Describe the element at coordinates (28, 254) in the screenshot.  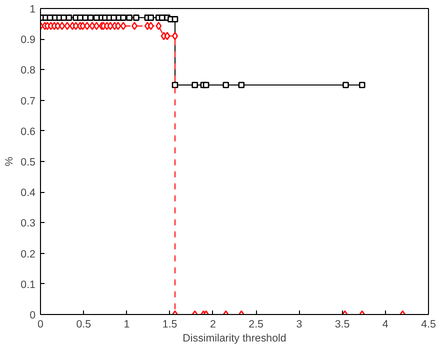
I see `y-tick-label: 0.2` at that location.